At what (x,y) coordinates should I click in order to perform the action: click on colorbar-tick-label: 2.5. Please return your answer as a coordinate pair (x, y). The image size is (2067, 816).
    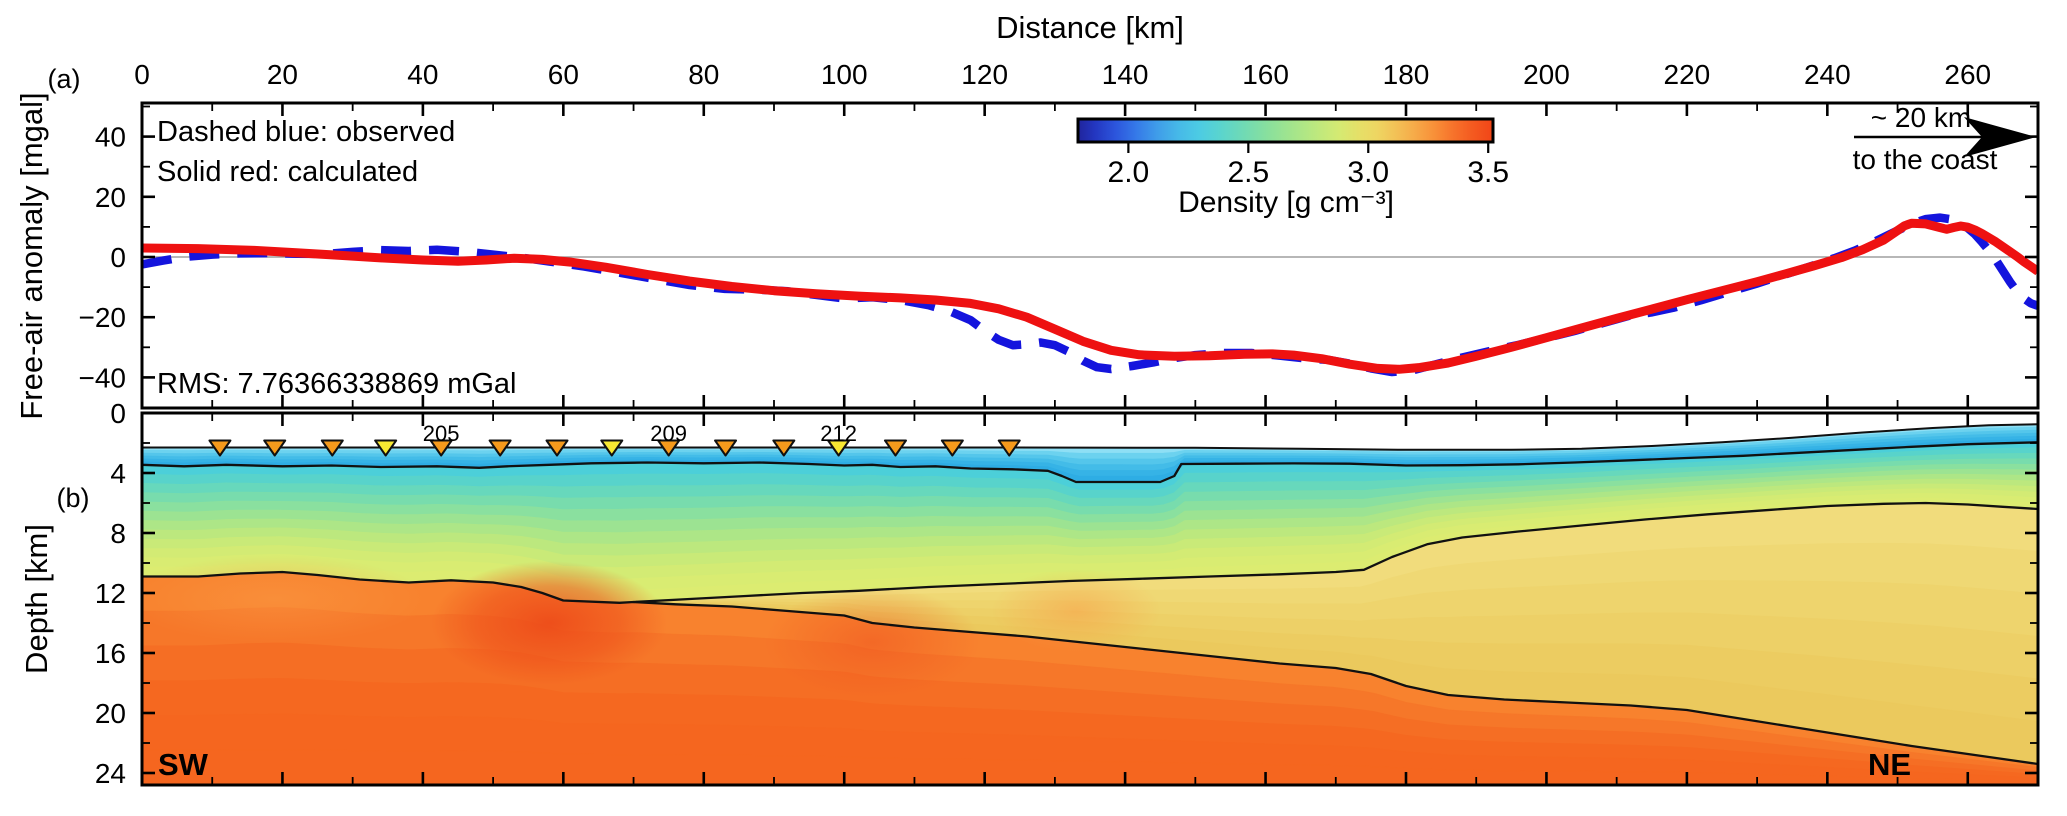
    Looking at the image, I should click on (1248, 172).